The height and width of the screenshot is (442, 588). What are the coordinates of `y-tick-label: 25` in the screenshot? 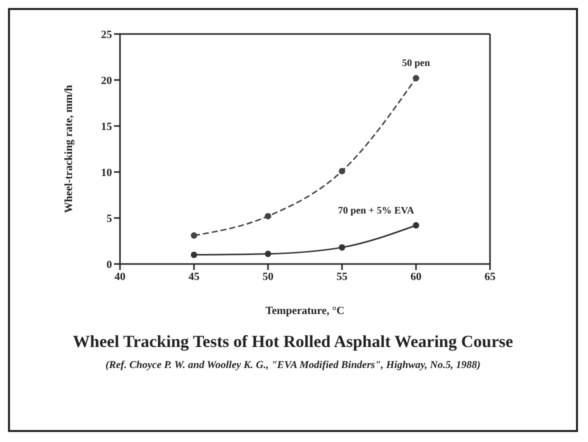 It's located at (106, 34).